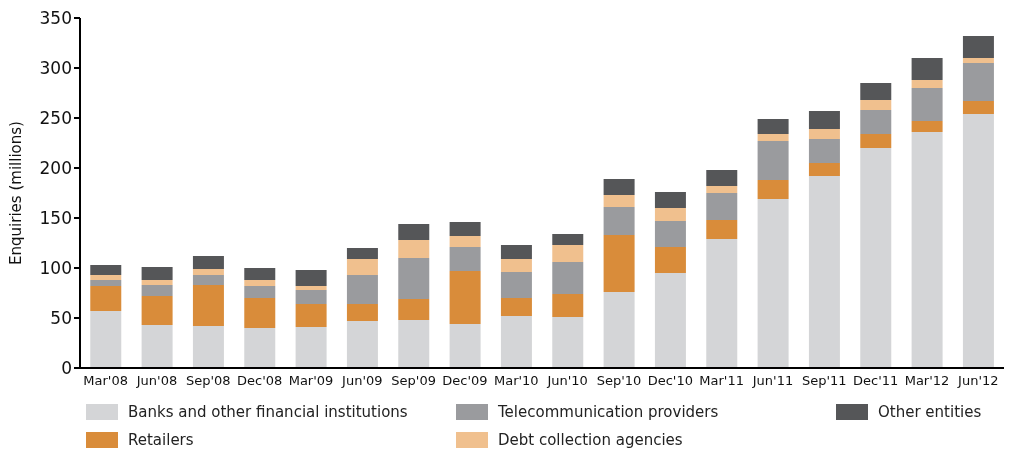 The width and height of the screenshot is (1022, 462). What do you see at coordinates (105, 381) in the screenshot?
I see `x-tick-label: Mar'08` at bounding box center [105, 381].